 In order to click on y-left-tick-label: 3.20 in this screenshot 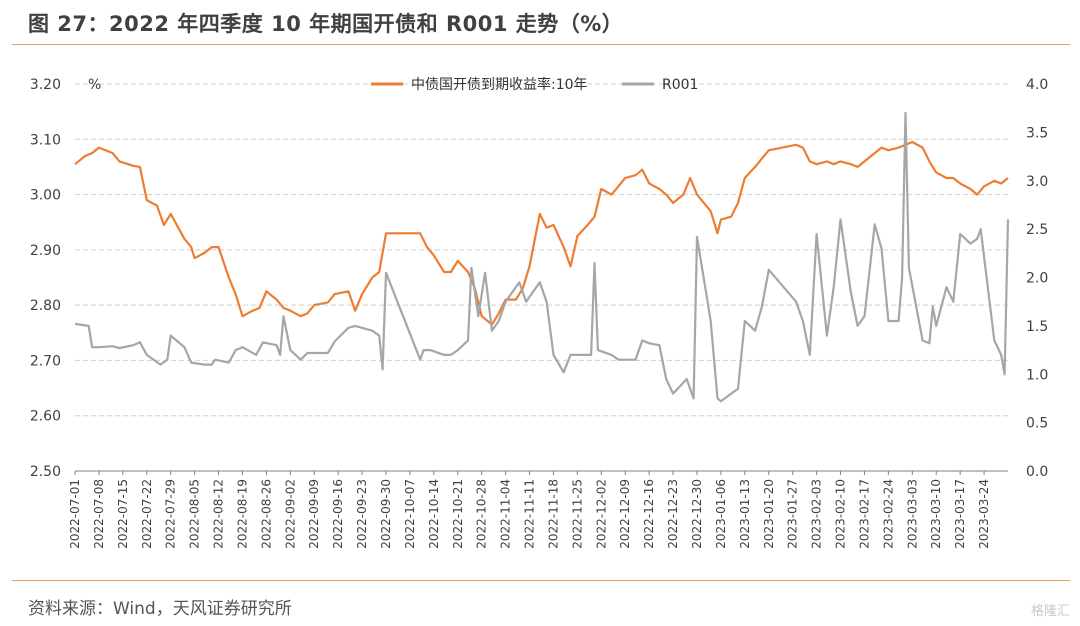, I will do `click(45, 85)`.